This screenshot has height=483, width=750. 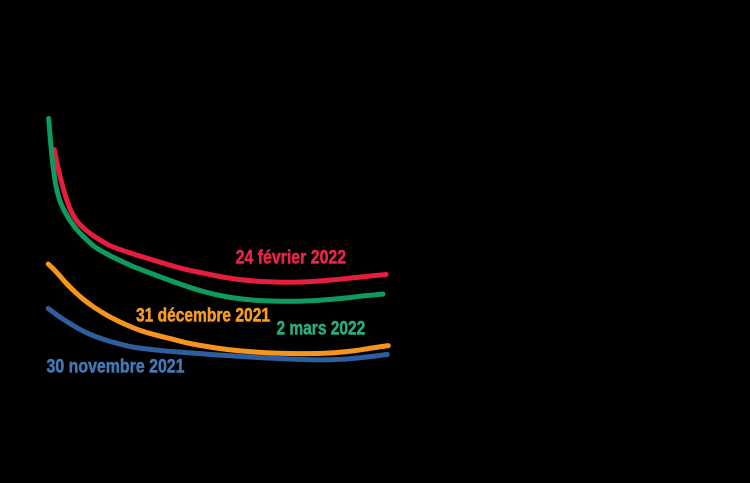 What do you see at coordinates (321, 329) in the screenshot?
I see `svg-text: 2 mars 2022` at bounding box center [321, 329].